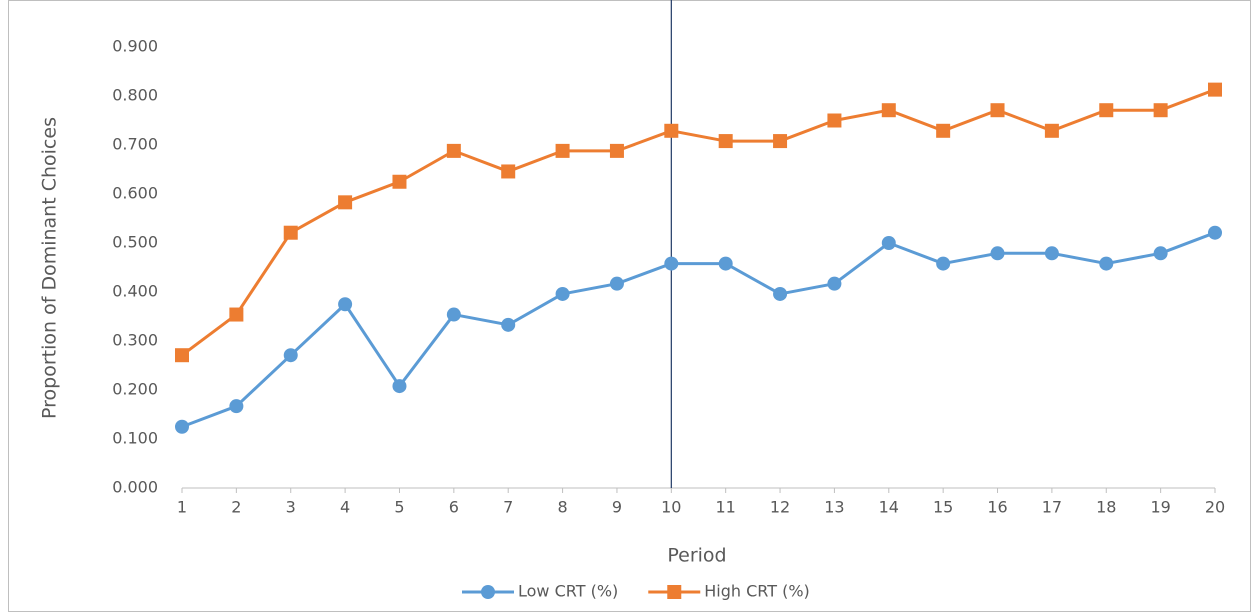 This screenshot has height=613, width=1253. What do you see at coordinates (757, 591) in the screenshot?
I see `legend-label: High CRT (%)` at bounding box center [757, 591].